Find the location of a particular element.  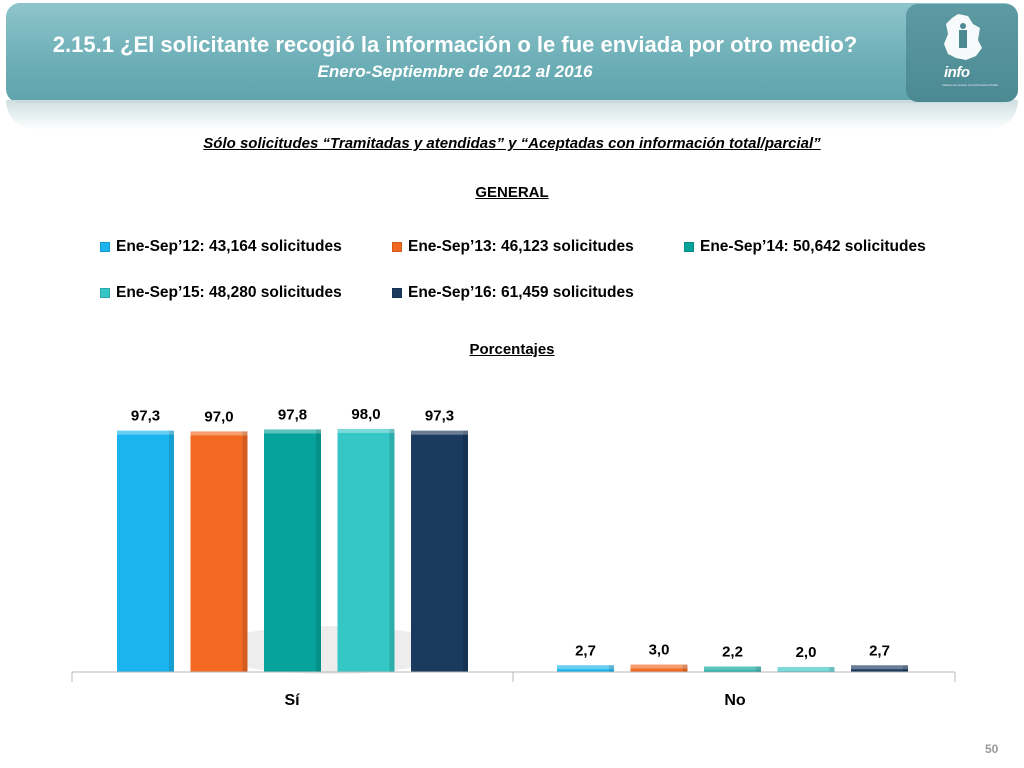

bar-Sí-3 is located at coordinates (366, 550).